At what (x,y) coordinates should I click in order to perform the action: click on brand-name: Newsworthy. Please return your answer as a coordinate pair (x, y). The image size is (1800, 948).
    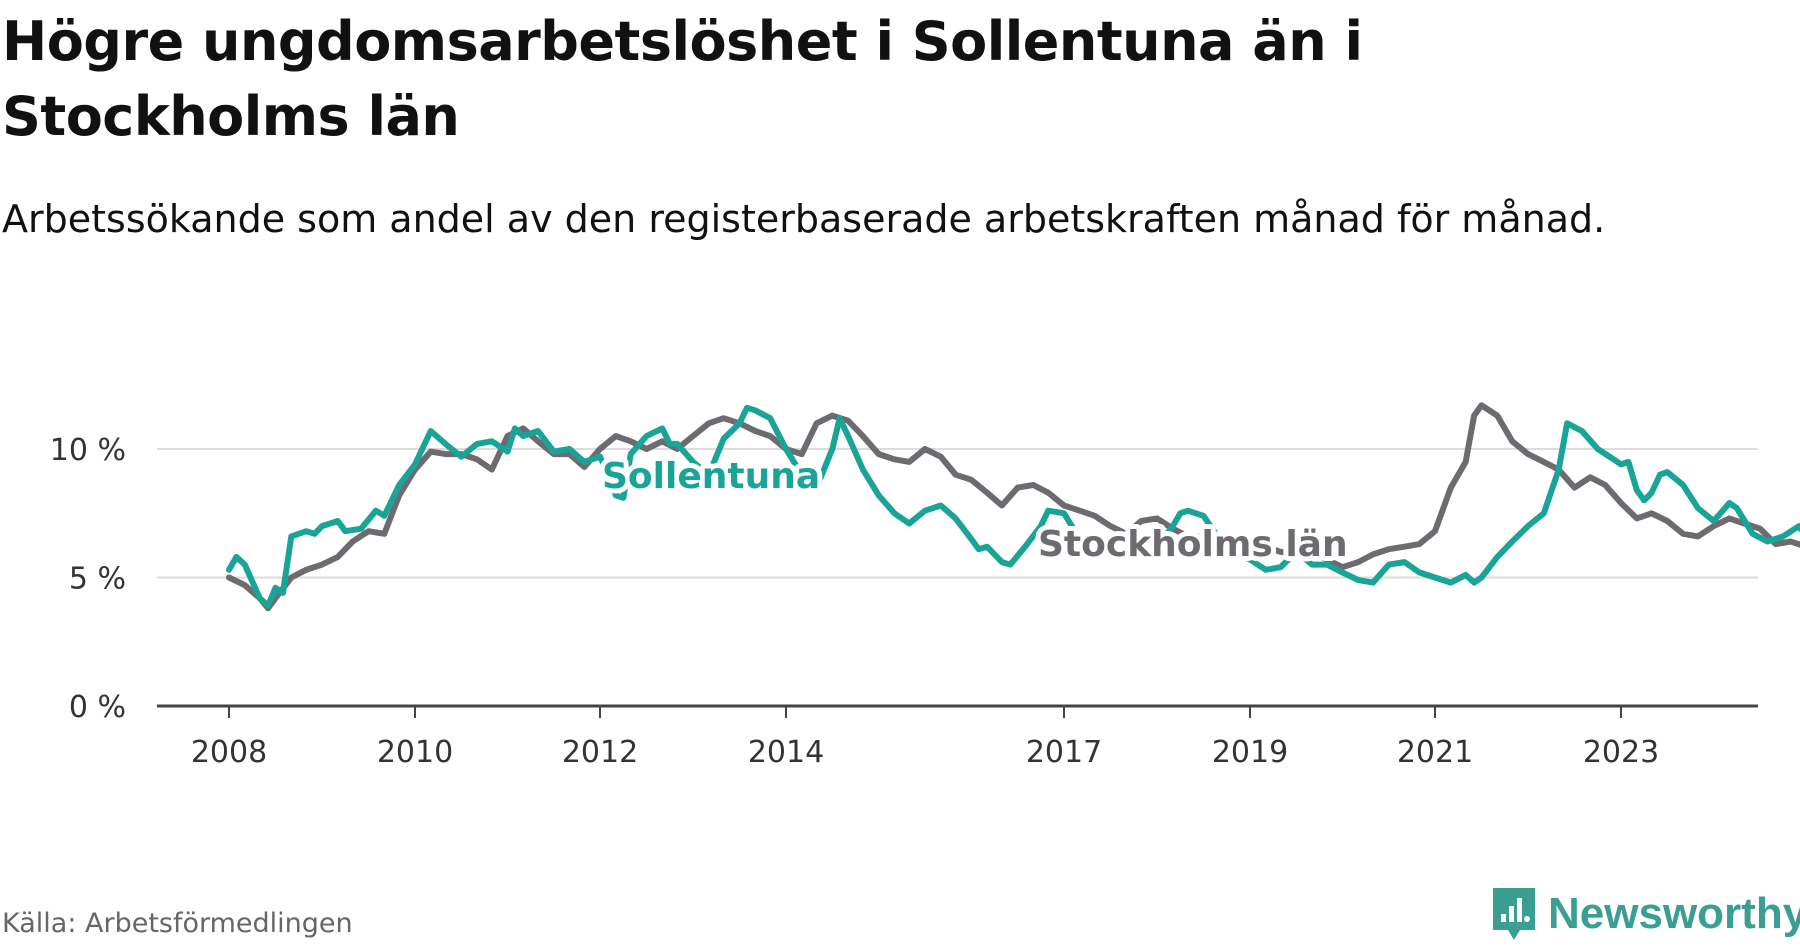
    Looking at the image, I should click on (1674, 913).